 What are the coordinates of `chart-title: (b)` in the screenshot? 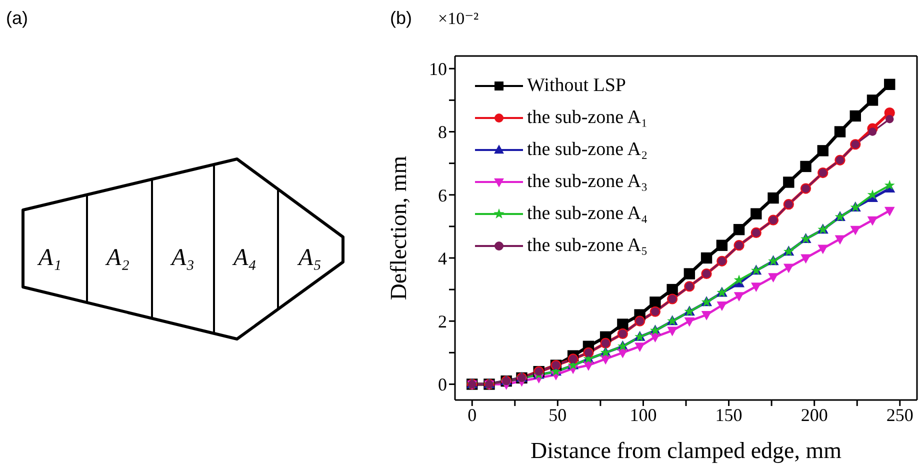 It's located at (401, 18).